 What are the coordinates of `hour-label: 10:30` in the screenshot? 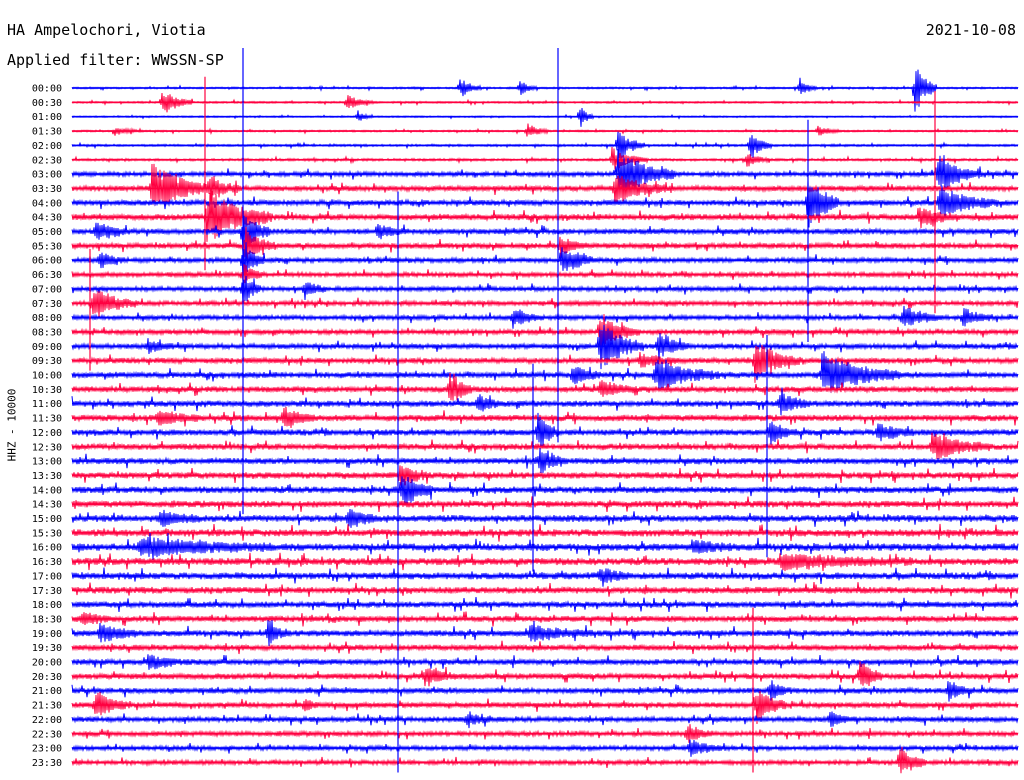 It's located at (47, 390).